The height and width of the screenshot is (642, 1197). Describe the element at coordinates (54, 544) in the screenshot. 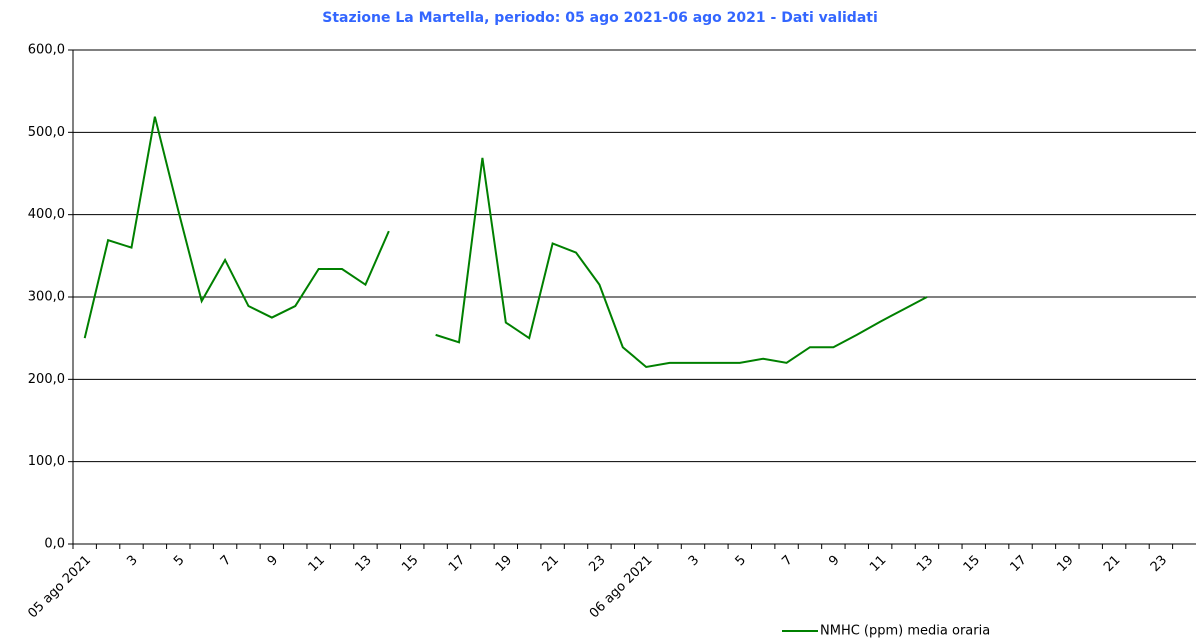

I see `y-tick-label: 0,0` at that location.